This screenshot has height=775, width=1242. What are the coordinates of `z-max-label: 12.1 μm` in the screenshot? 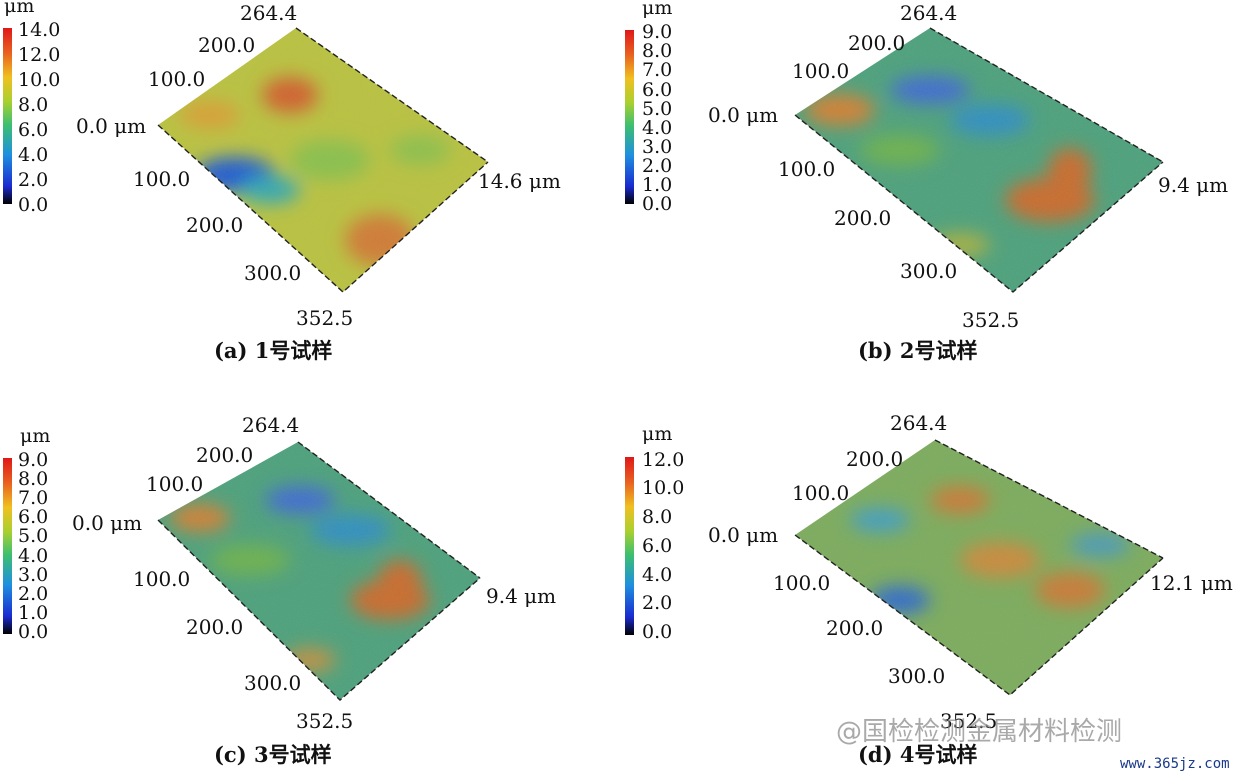 It's located at (1191, 583).